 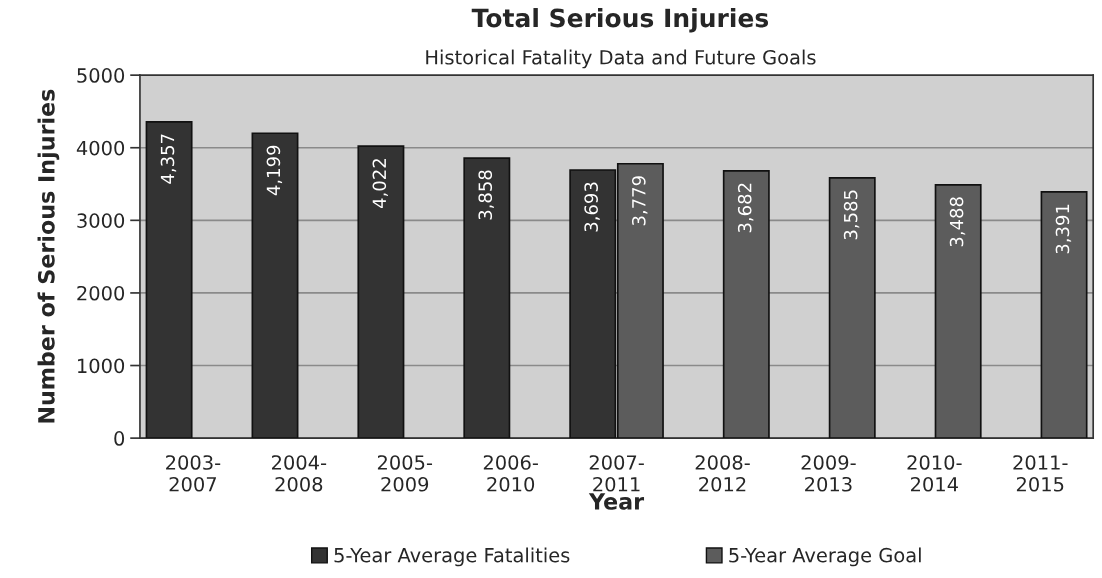 What do you see at coordinates (452, 557) in the screenshot?
I see `legend-label: 5-Year Average Fatalities` at bounding box center [452, 557].